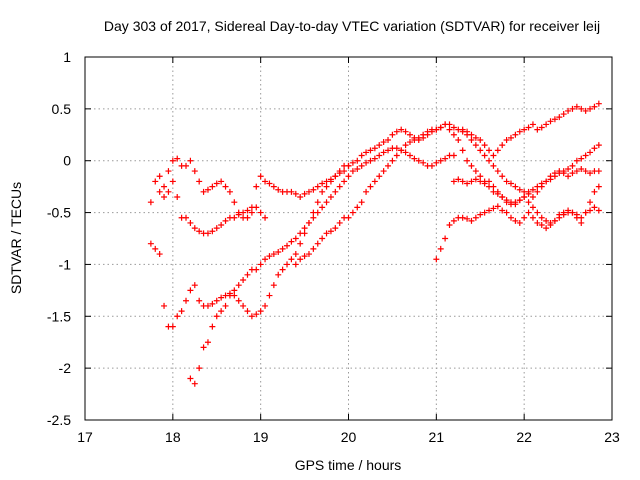 The image size is (640, 480). I want to click on y-tick-label: -0.5, so click(59, 213).